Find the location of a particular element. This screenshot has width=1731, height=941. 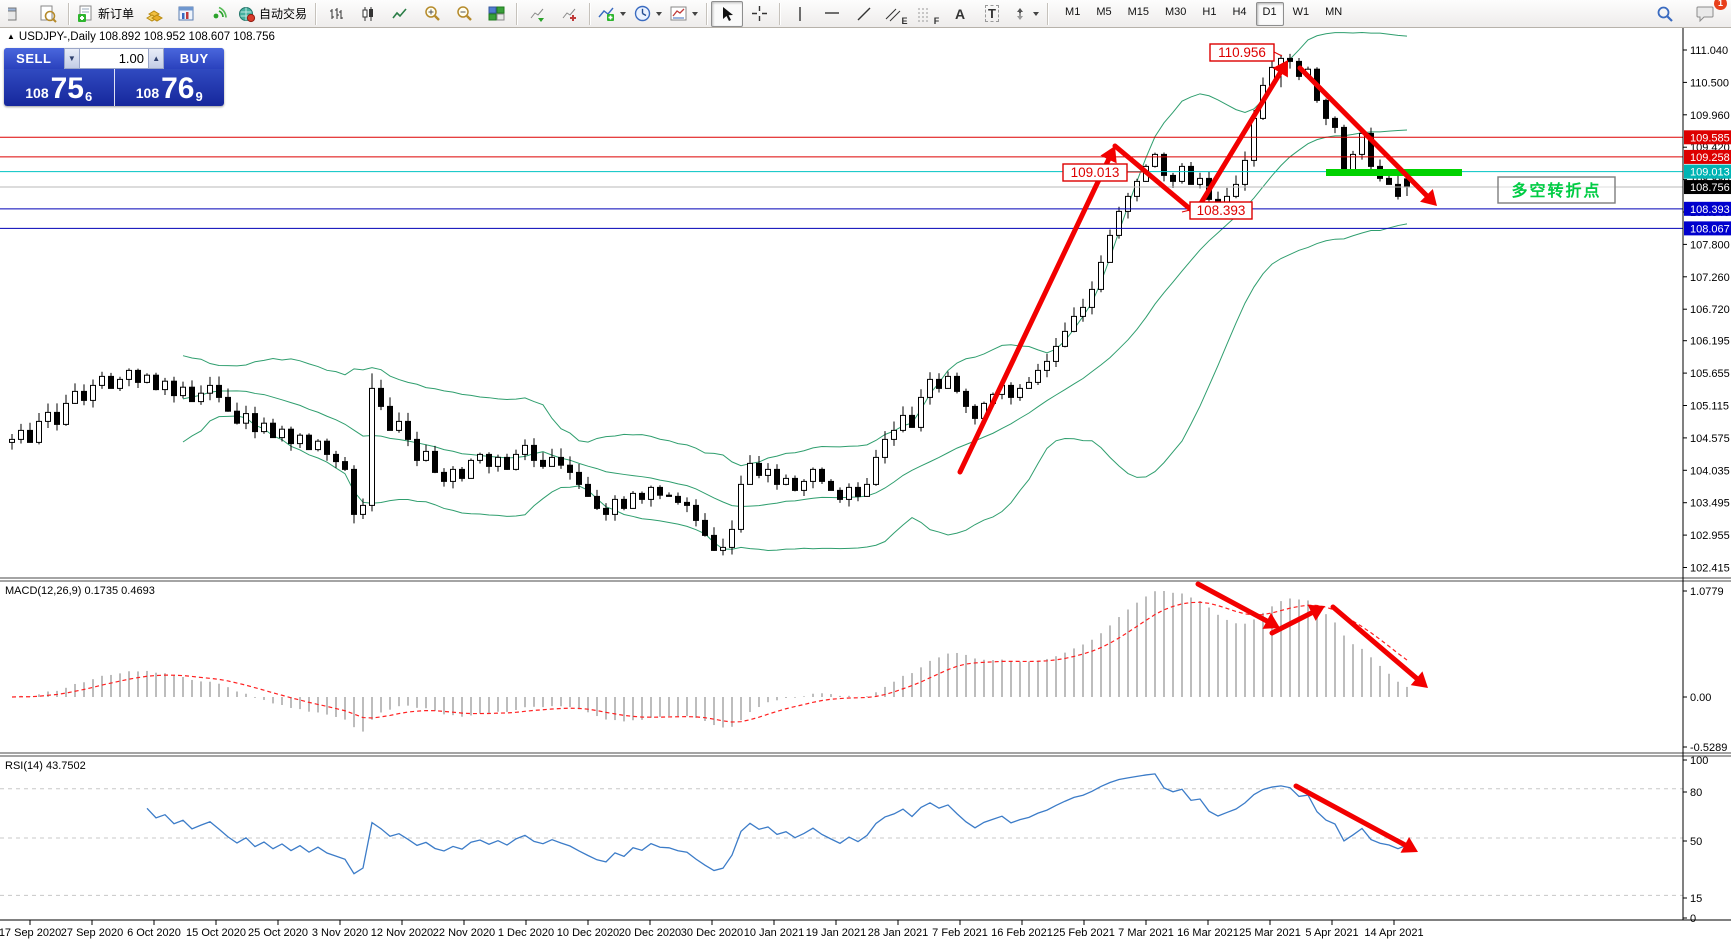

market-watch-icon is located at coordinates (186, 14).